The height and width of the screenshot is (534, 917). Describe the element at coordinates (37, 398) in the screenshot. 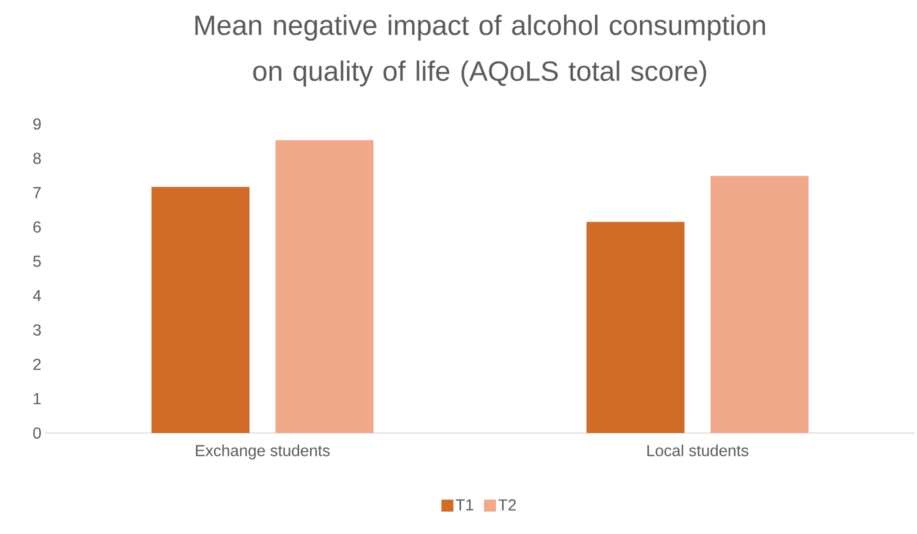

I see `y-tick-label: 1` at that location.